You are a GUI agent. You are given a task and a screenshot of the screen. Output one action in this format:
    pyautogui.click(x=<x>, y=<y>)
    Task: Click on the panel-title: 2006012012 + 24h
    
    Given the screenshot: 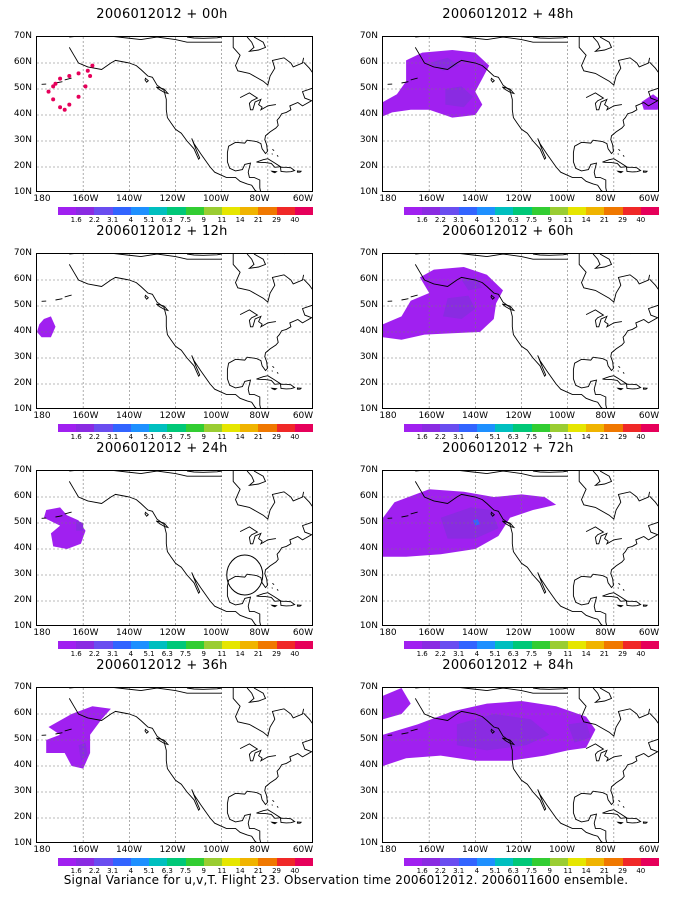 What is the action you would take?
    pyautogui.click(x=162, y=448)
    